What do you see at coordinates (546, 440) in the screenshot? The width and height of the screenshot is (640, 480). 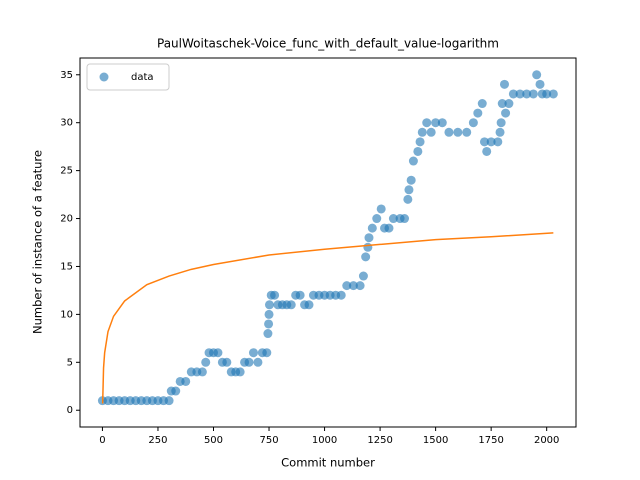 I see `x-tick-label: 2000` at bounding box center [546, 440].